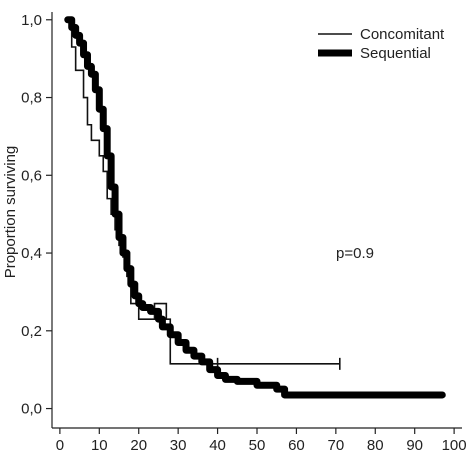 The width and height of the screenshot is (474, 474). I want to click on y-tick-label: 0,2, so click(31, 331).